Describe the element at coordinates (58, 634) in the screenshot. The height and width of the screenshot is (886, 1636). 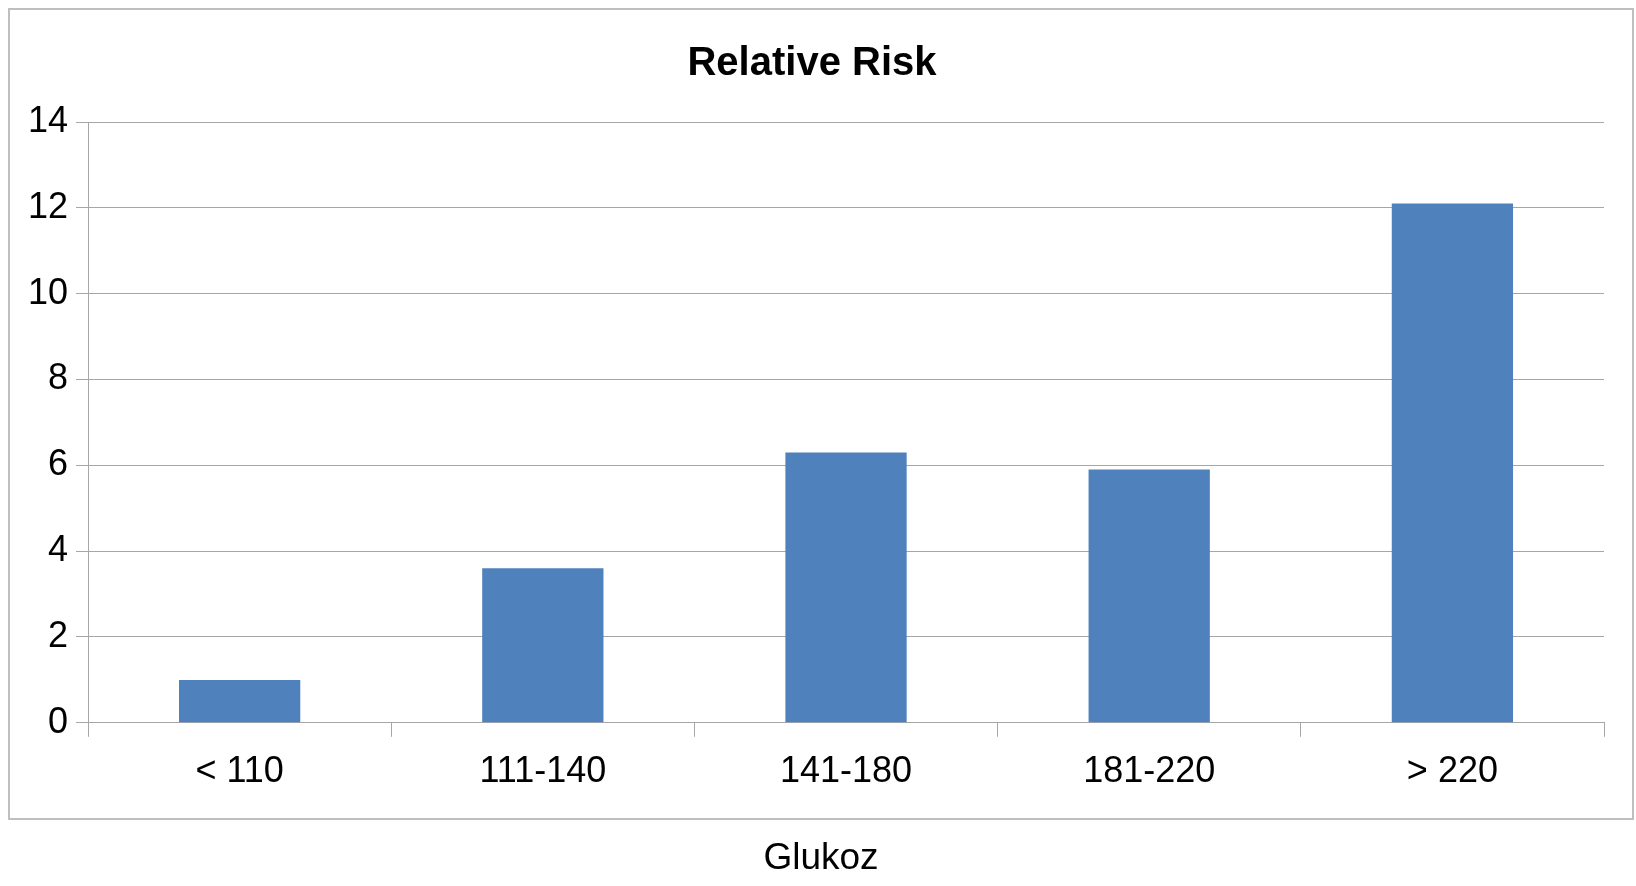
I see `y-tick-label: 2` at that location.